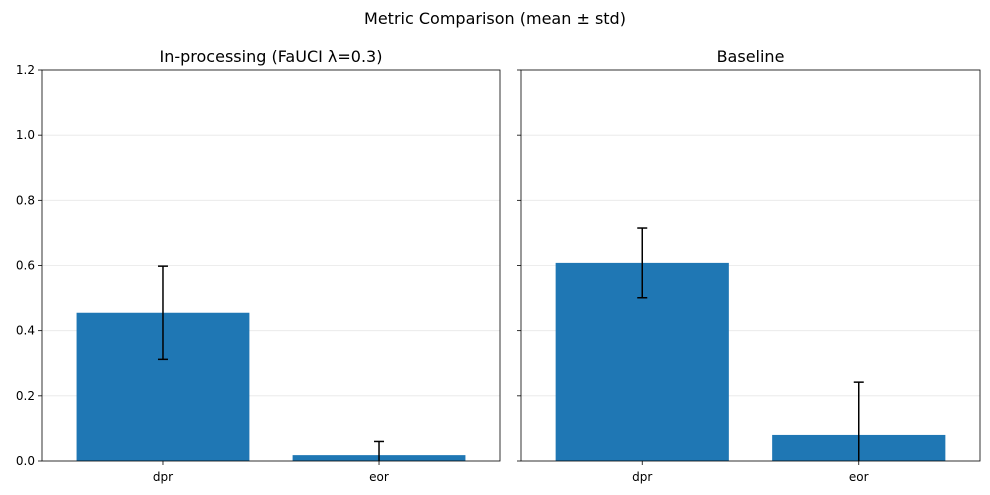  I want to click on figure-title: Metric Comparison (mean ± std), so click(495, 18).